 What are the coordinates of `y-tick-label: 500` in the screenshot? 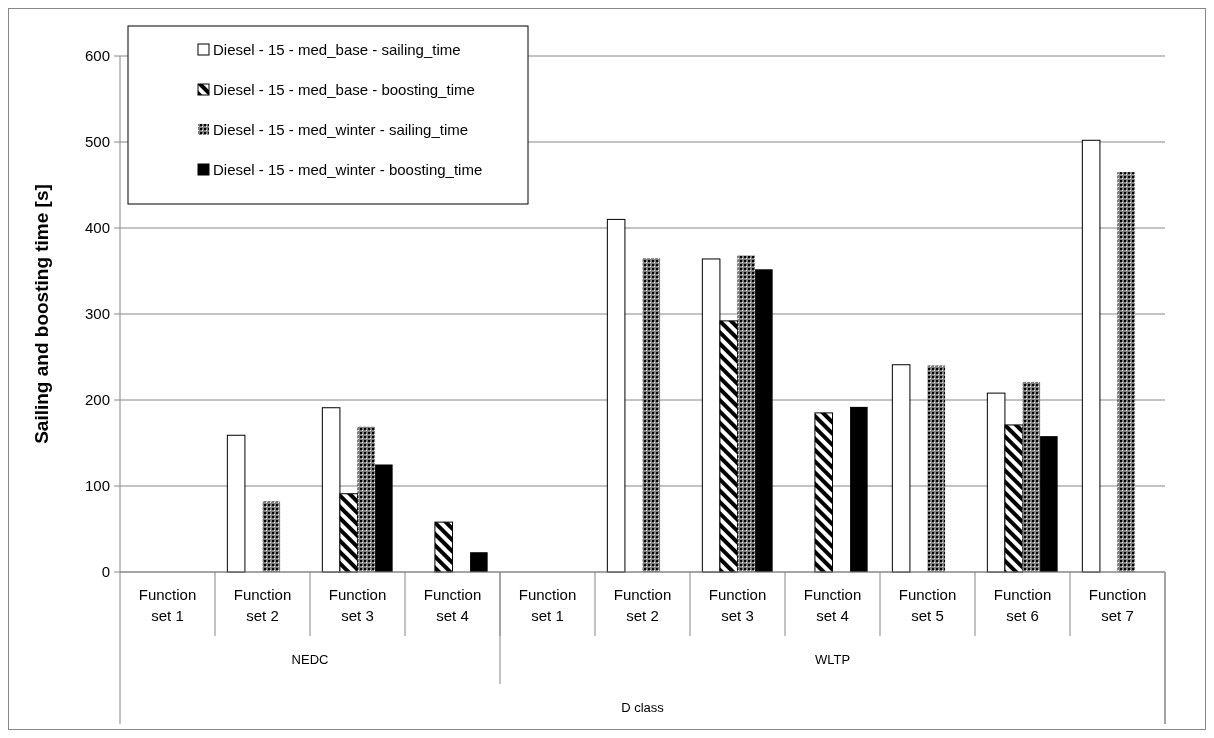 It's located at (97, 142).